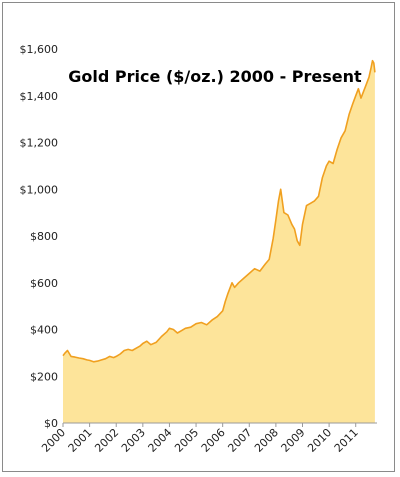 The height and width of the screenshot is (477, 400). What do you see at coordinates (346, 440) in the screenshot?
I see `x-tick-label: 2011` at bounding box center [346, 440].